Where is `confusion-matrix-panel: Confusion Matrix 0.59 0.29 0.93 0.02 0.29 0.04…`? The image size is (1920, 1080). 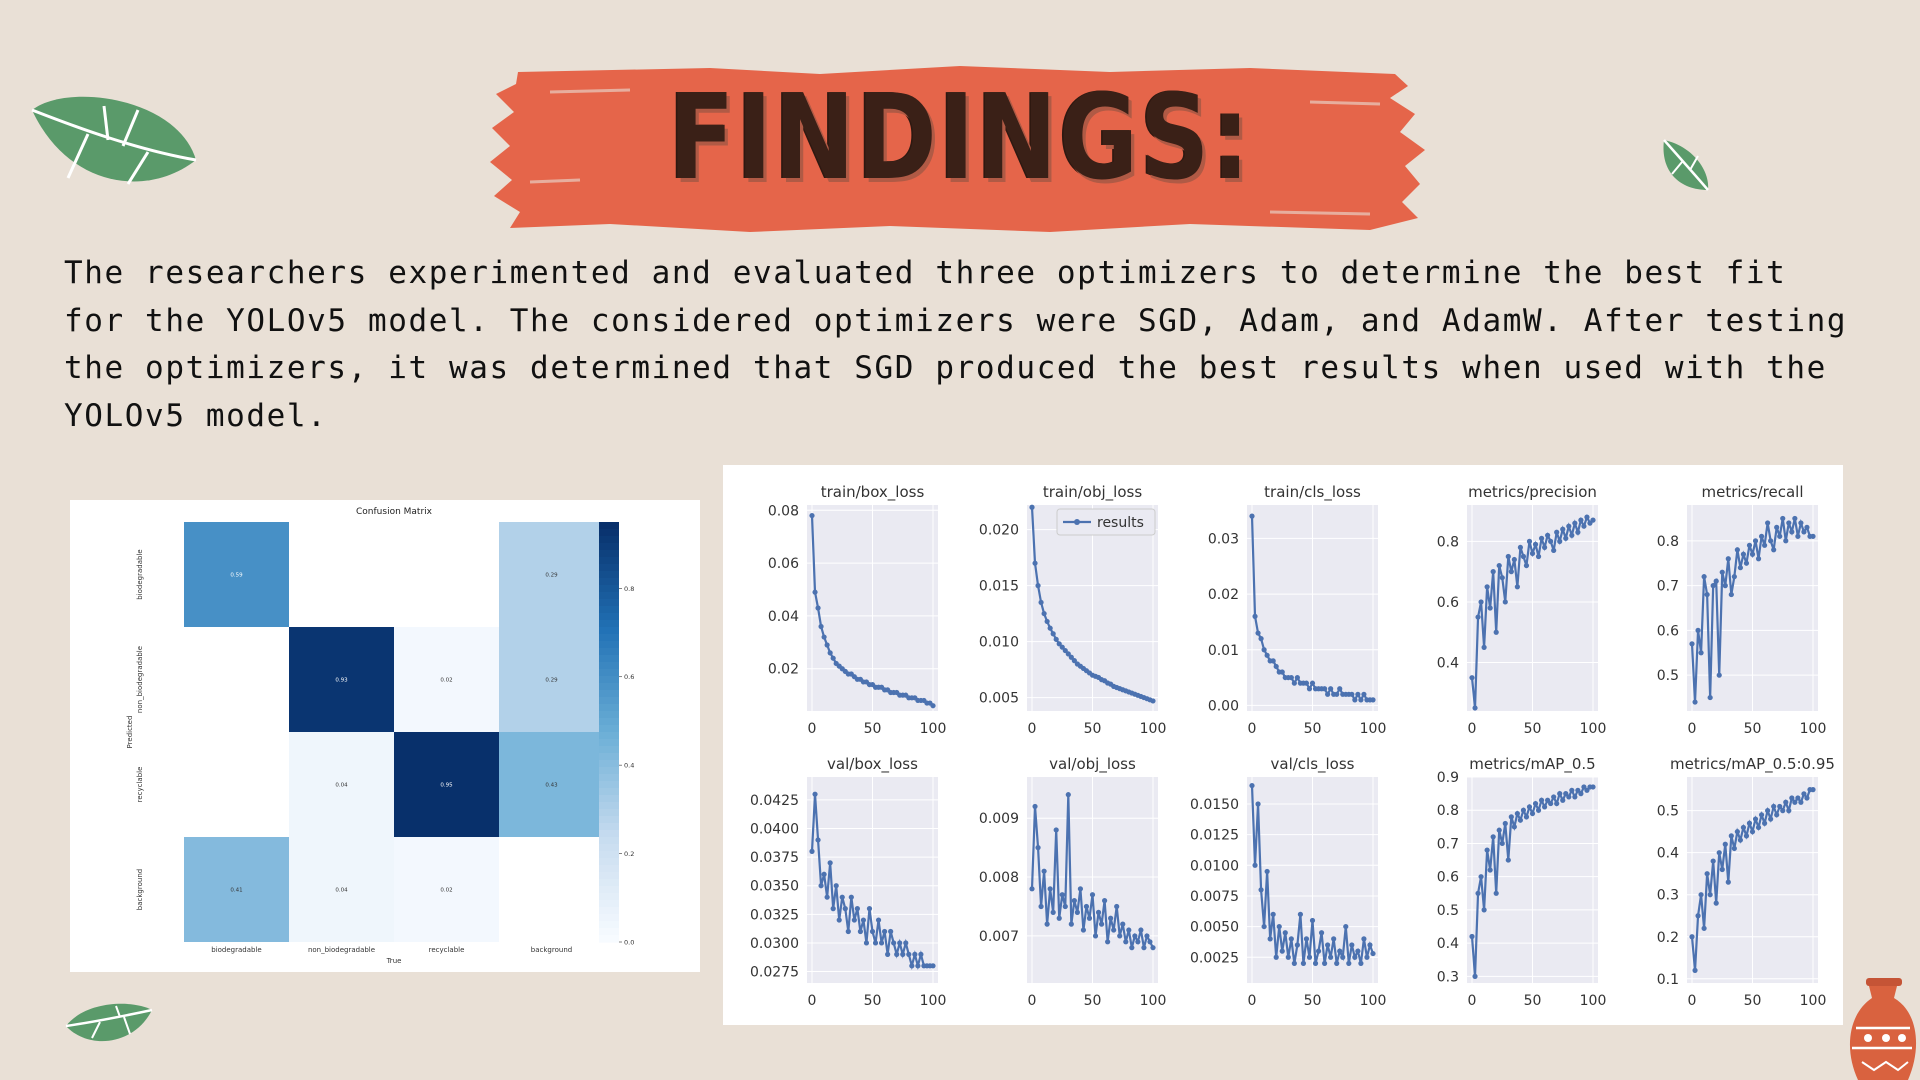
confusion-matrix-panel: Confusion Matrix 0.59 0.29 0.93 0.02 0.29 0.04… is located at coordinates (385, 736).